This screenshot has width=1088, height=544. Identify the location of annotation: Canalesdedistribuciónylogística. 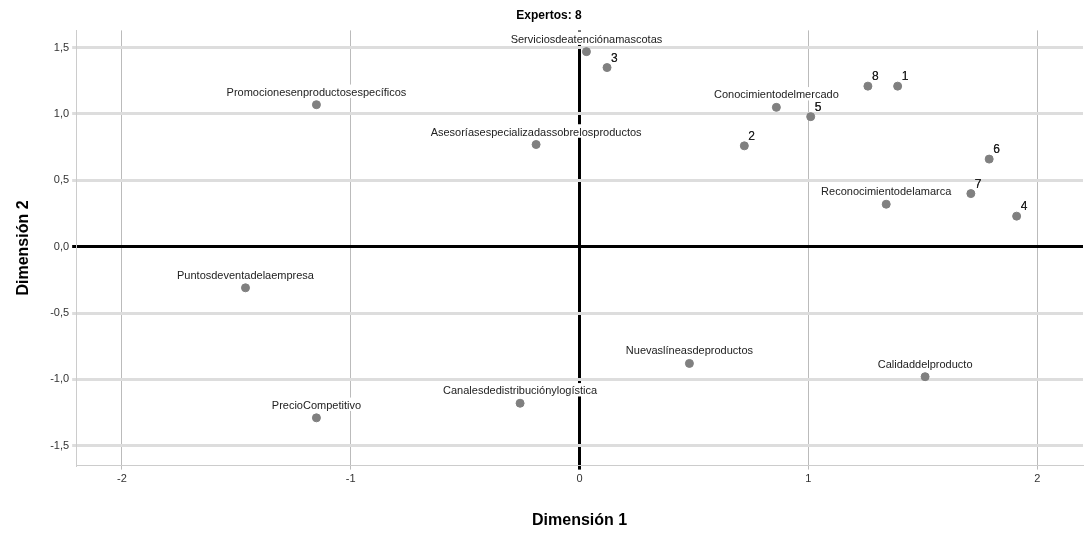
(520, 390).